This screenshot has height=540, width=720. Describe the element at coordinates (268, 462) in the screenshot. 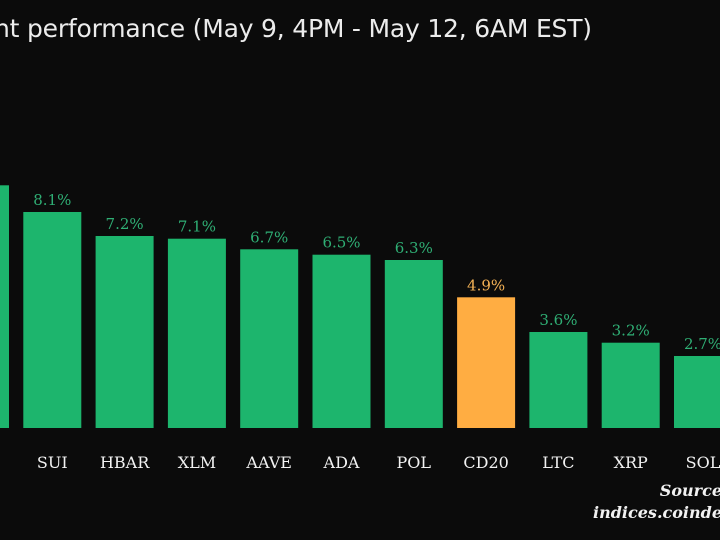

I see `category-label-aave: AAVE` at that location.